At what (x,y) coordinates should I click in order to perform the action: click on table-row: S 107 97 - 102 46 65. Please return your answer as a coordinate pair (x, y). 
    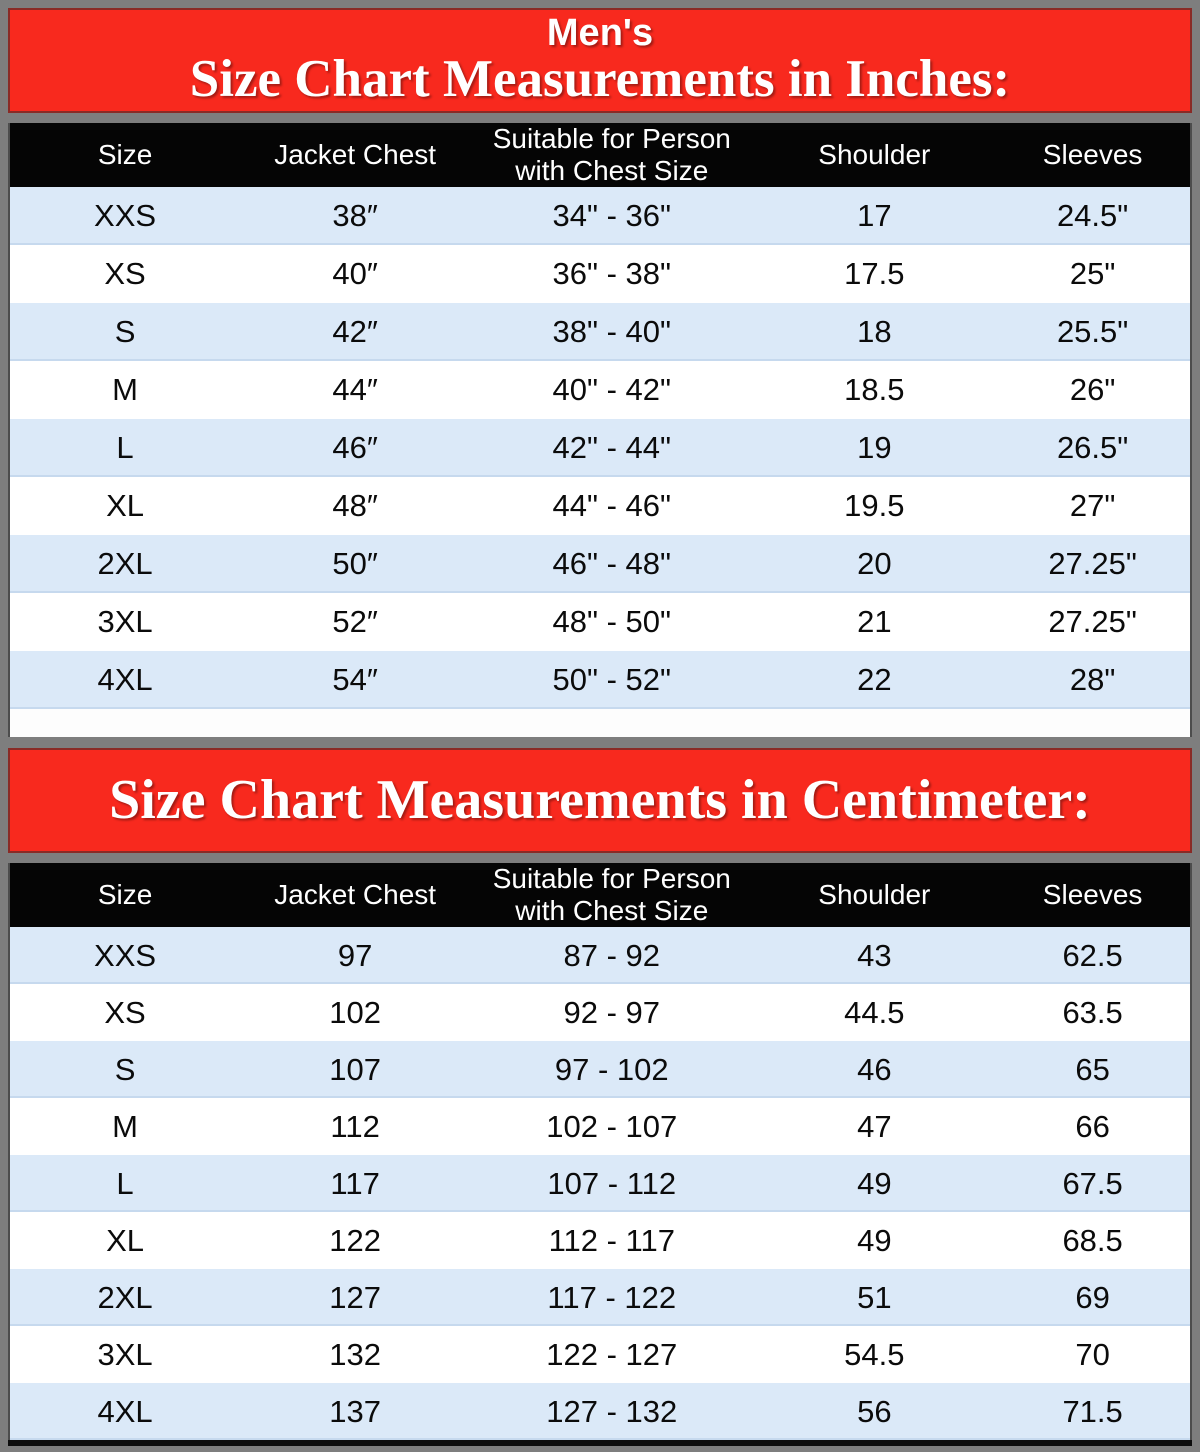
    Looking at the image, I should click on (600, 1069).